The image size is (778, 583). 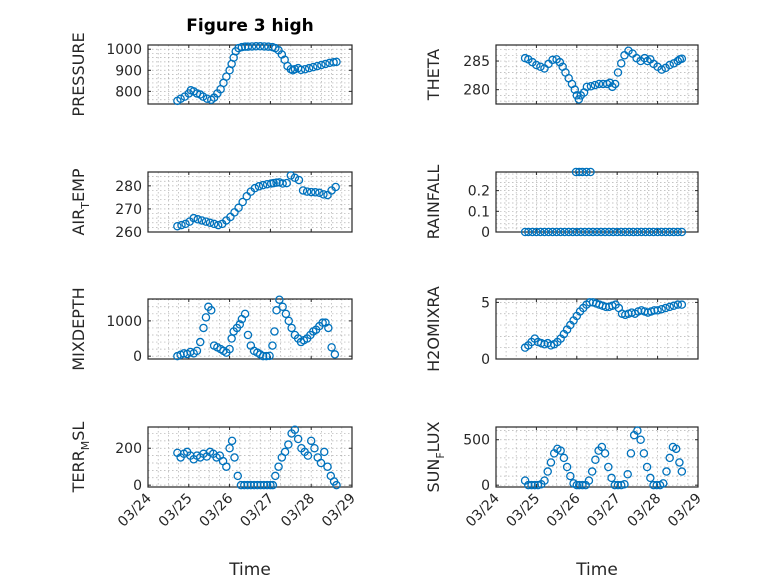 What do you see at coordinates (78, 328) in the screenshot?
I see `y-axis-label: MIXDEPTH` at bounding box center [78, 328].